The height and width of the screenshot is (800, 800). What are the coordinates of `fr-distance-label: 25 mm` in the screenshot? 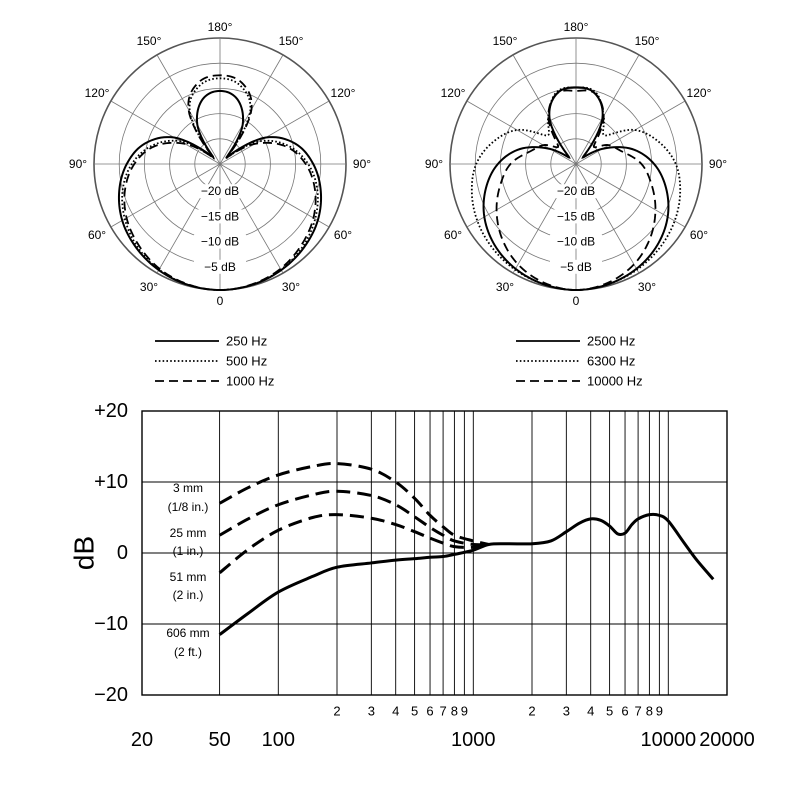 It's located at (188, 533).